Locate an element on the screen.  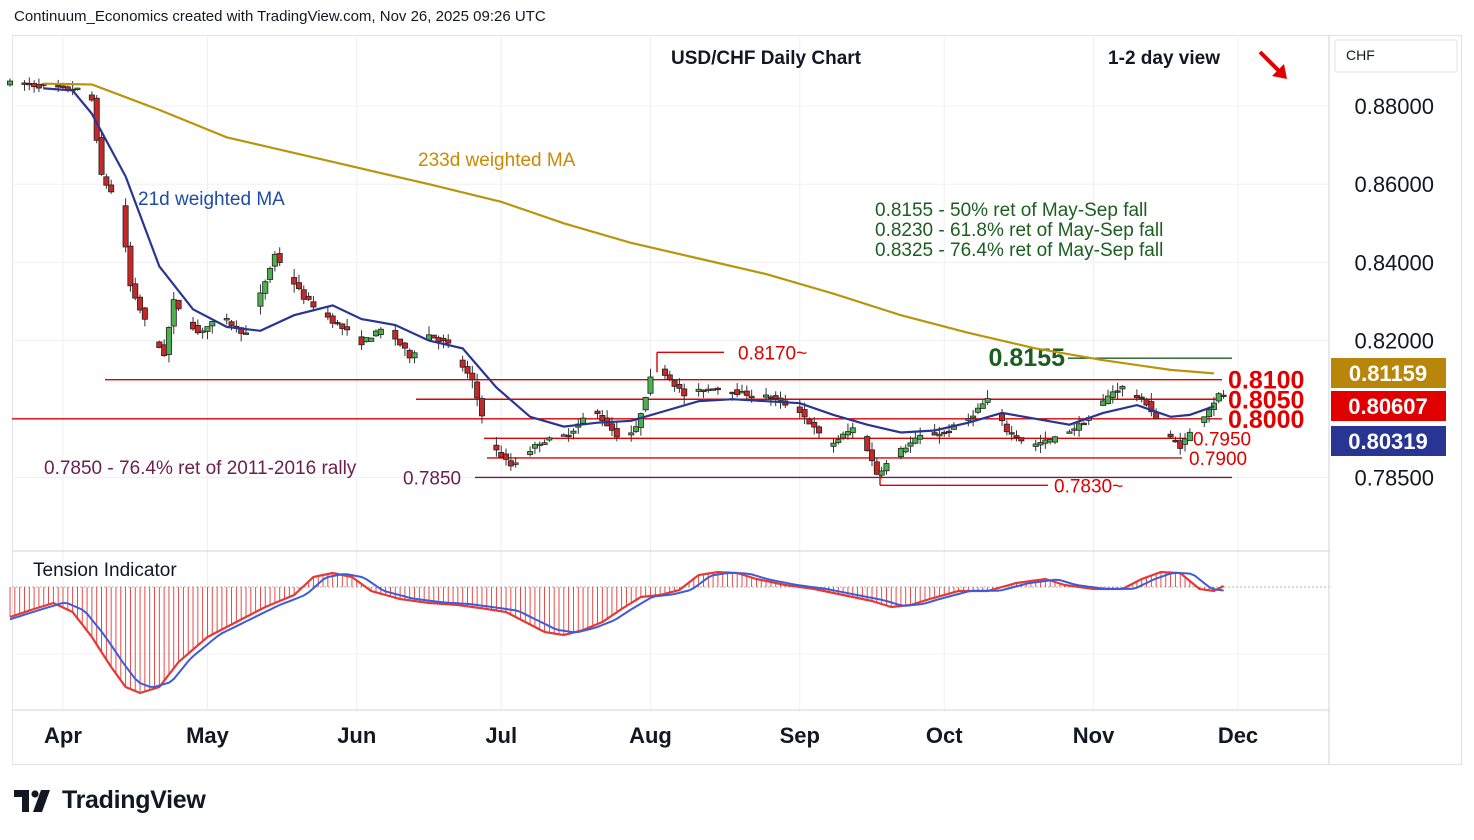
level-label: 0.7950 is located at coordinates (1222, 439).